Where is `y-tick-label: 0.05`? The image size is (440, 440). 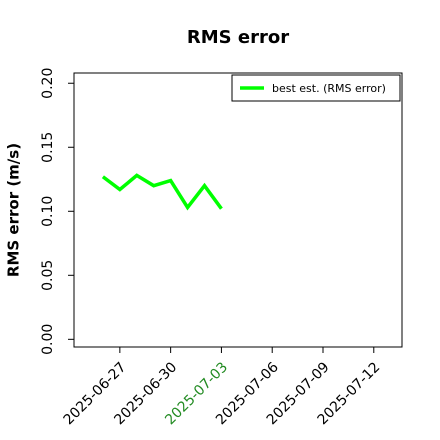 y-tick-label: 0.05 is located at coordinates (48, 275).